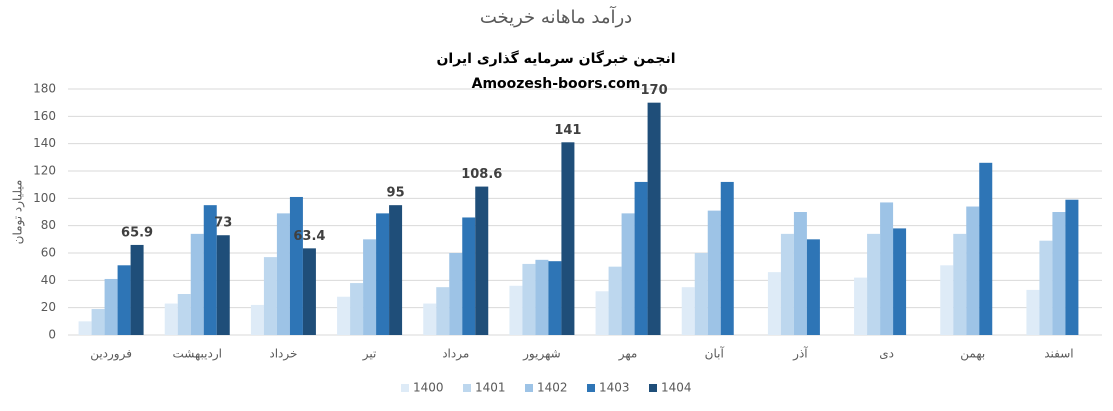  I want to click on x-tick-label: مرداد, so click(455, 354).